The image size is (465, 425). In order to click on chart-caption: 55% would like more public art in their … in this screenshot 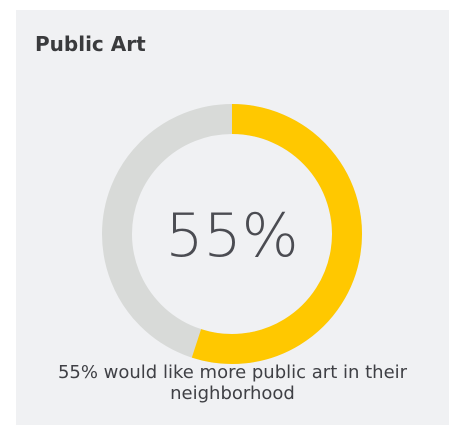, I will do `click(232, 383)`.